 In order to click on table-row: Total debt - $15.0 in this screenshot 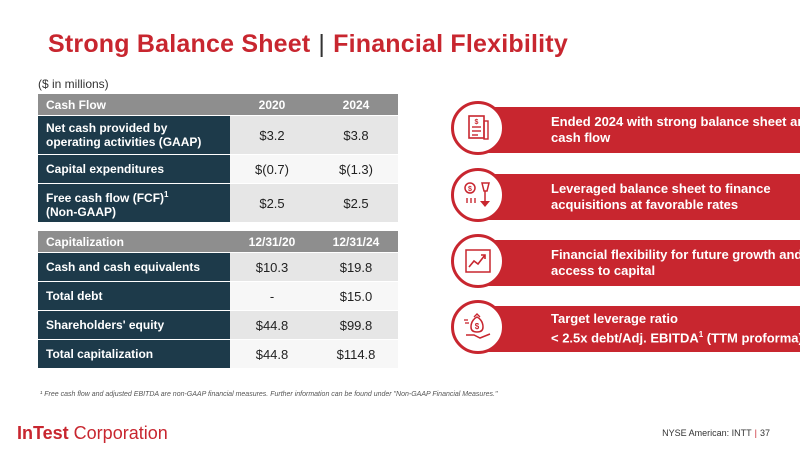, I will do `click(218, 296)`.